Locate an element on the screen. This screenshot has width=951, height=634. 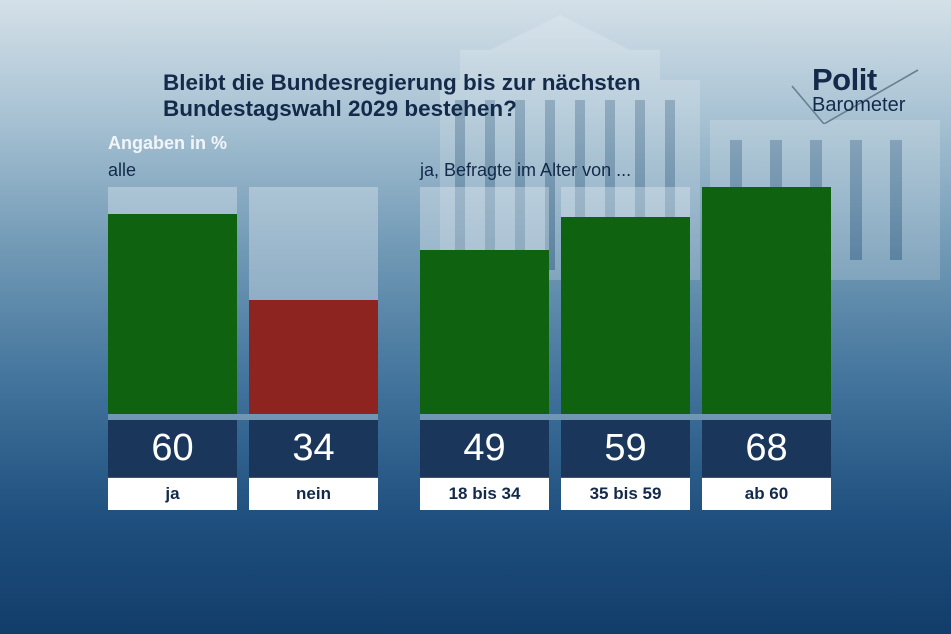
left-group-label: alle is located at coordinates (122, 170).